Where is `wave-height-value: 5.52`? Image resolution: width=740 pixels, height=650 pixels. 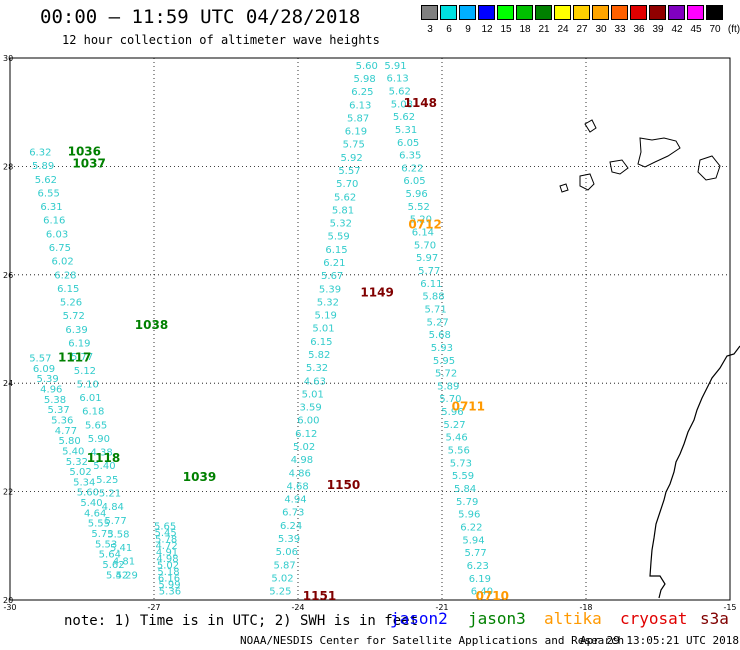
wave-height-value: 5.52 is located at coordinates (419, 207).